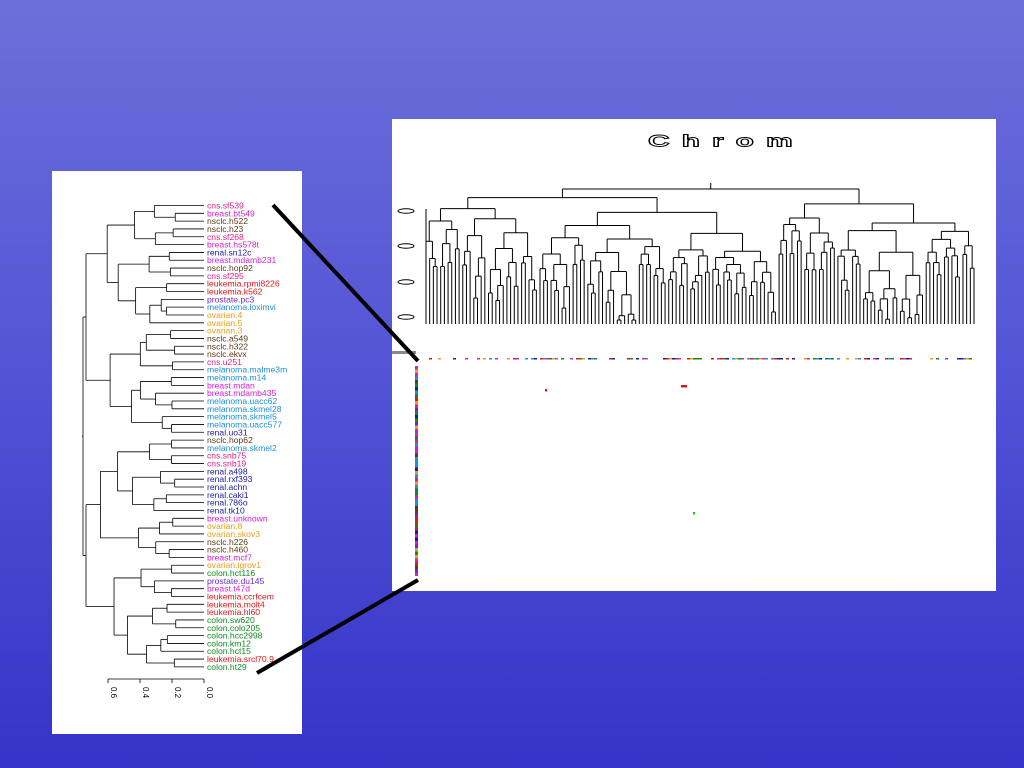  Describe the element at coordinates (237, 518) in the screenshot. I see `leaf-label: breast.unknown` at that location.